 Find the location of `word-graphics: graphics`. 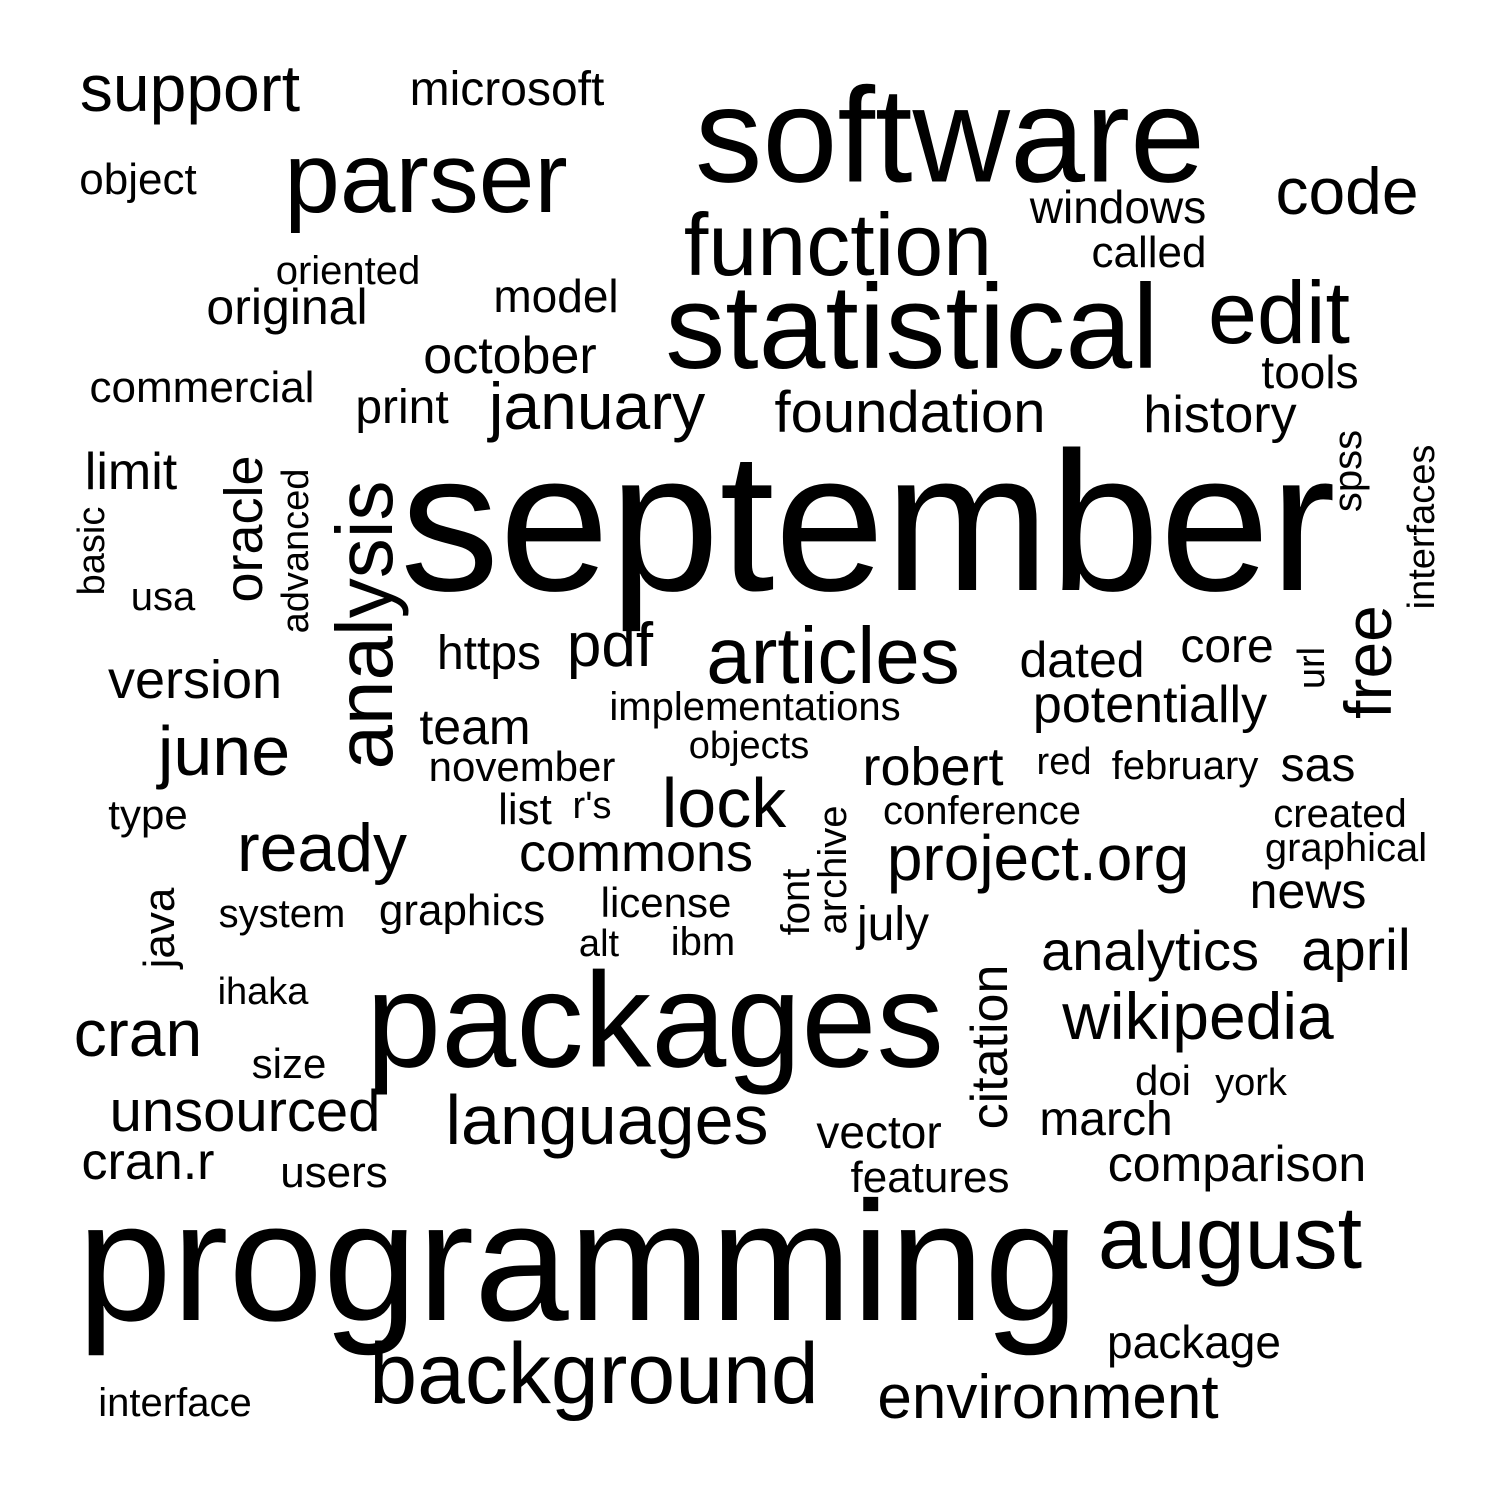

word-graphics: graphics is located at coordinates (462, 910).